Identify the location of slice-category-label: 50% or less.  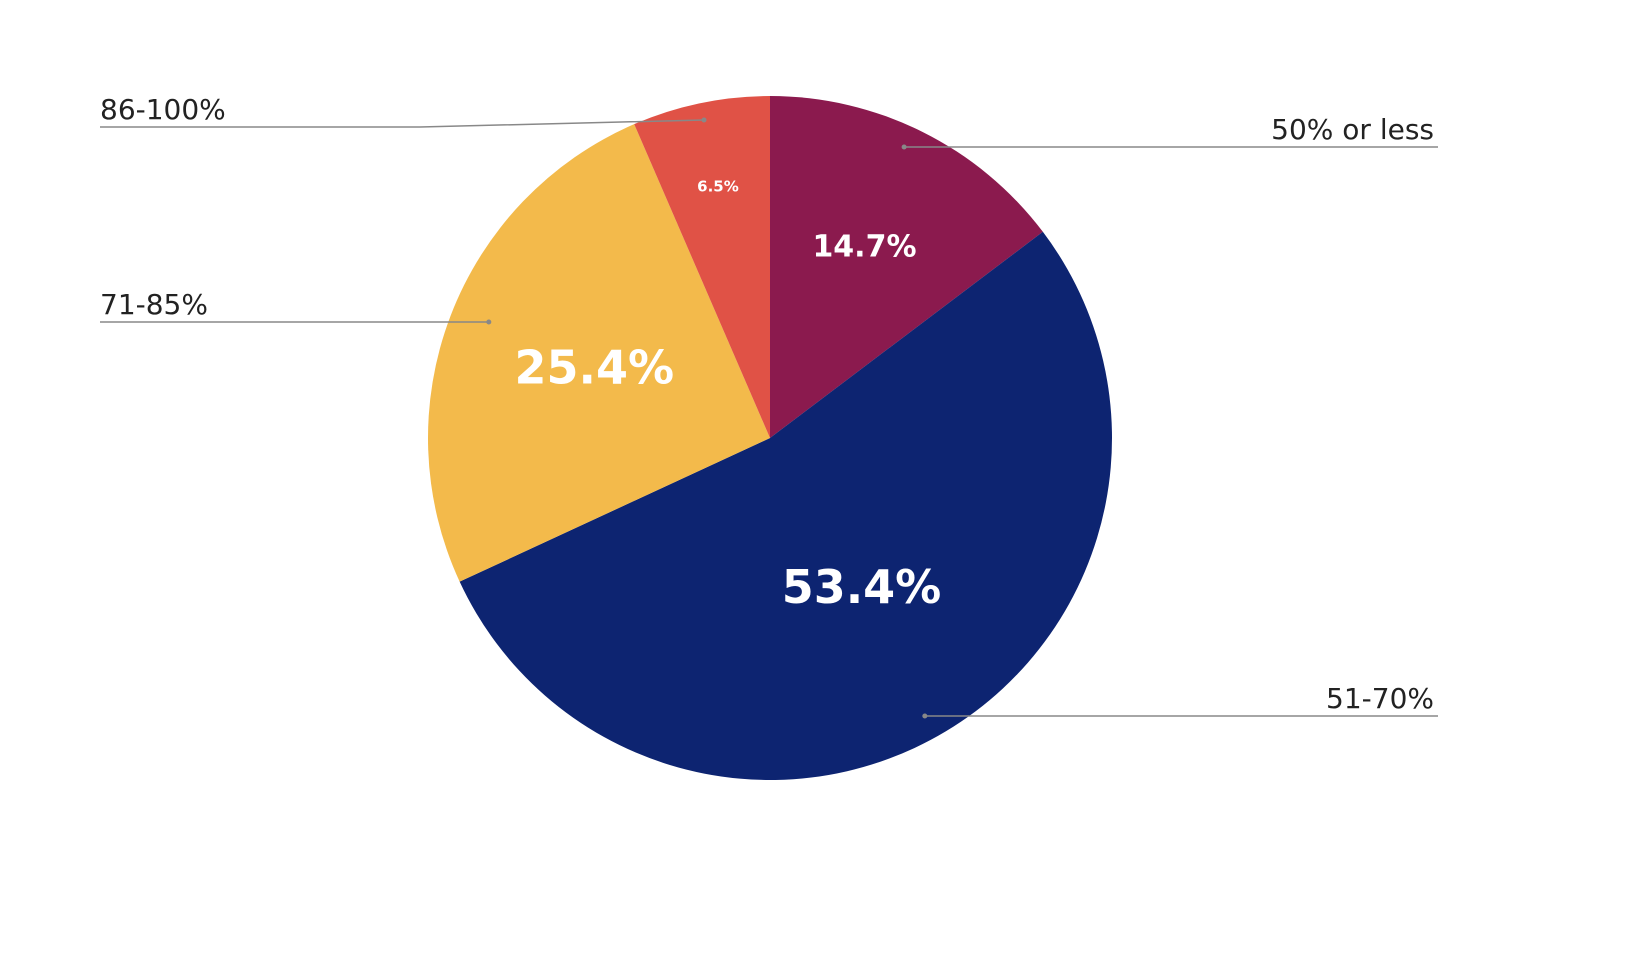
(1352, 129).